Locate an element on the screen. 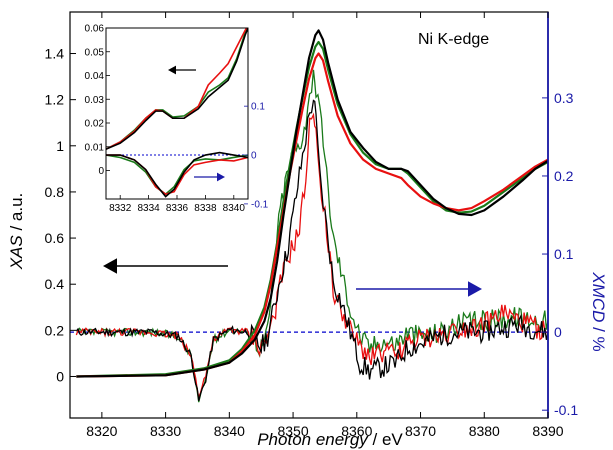 This screenshot has height=450, width=613. y-tick-label: 1.2 is located at coordinates (55, 100).